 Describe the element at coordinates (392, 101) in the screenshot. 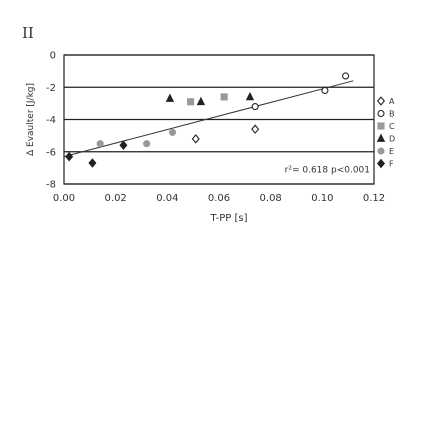

I see `legend-label: A` at that location.